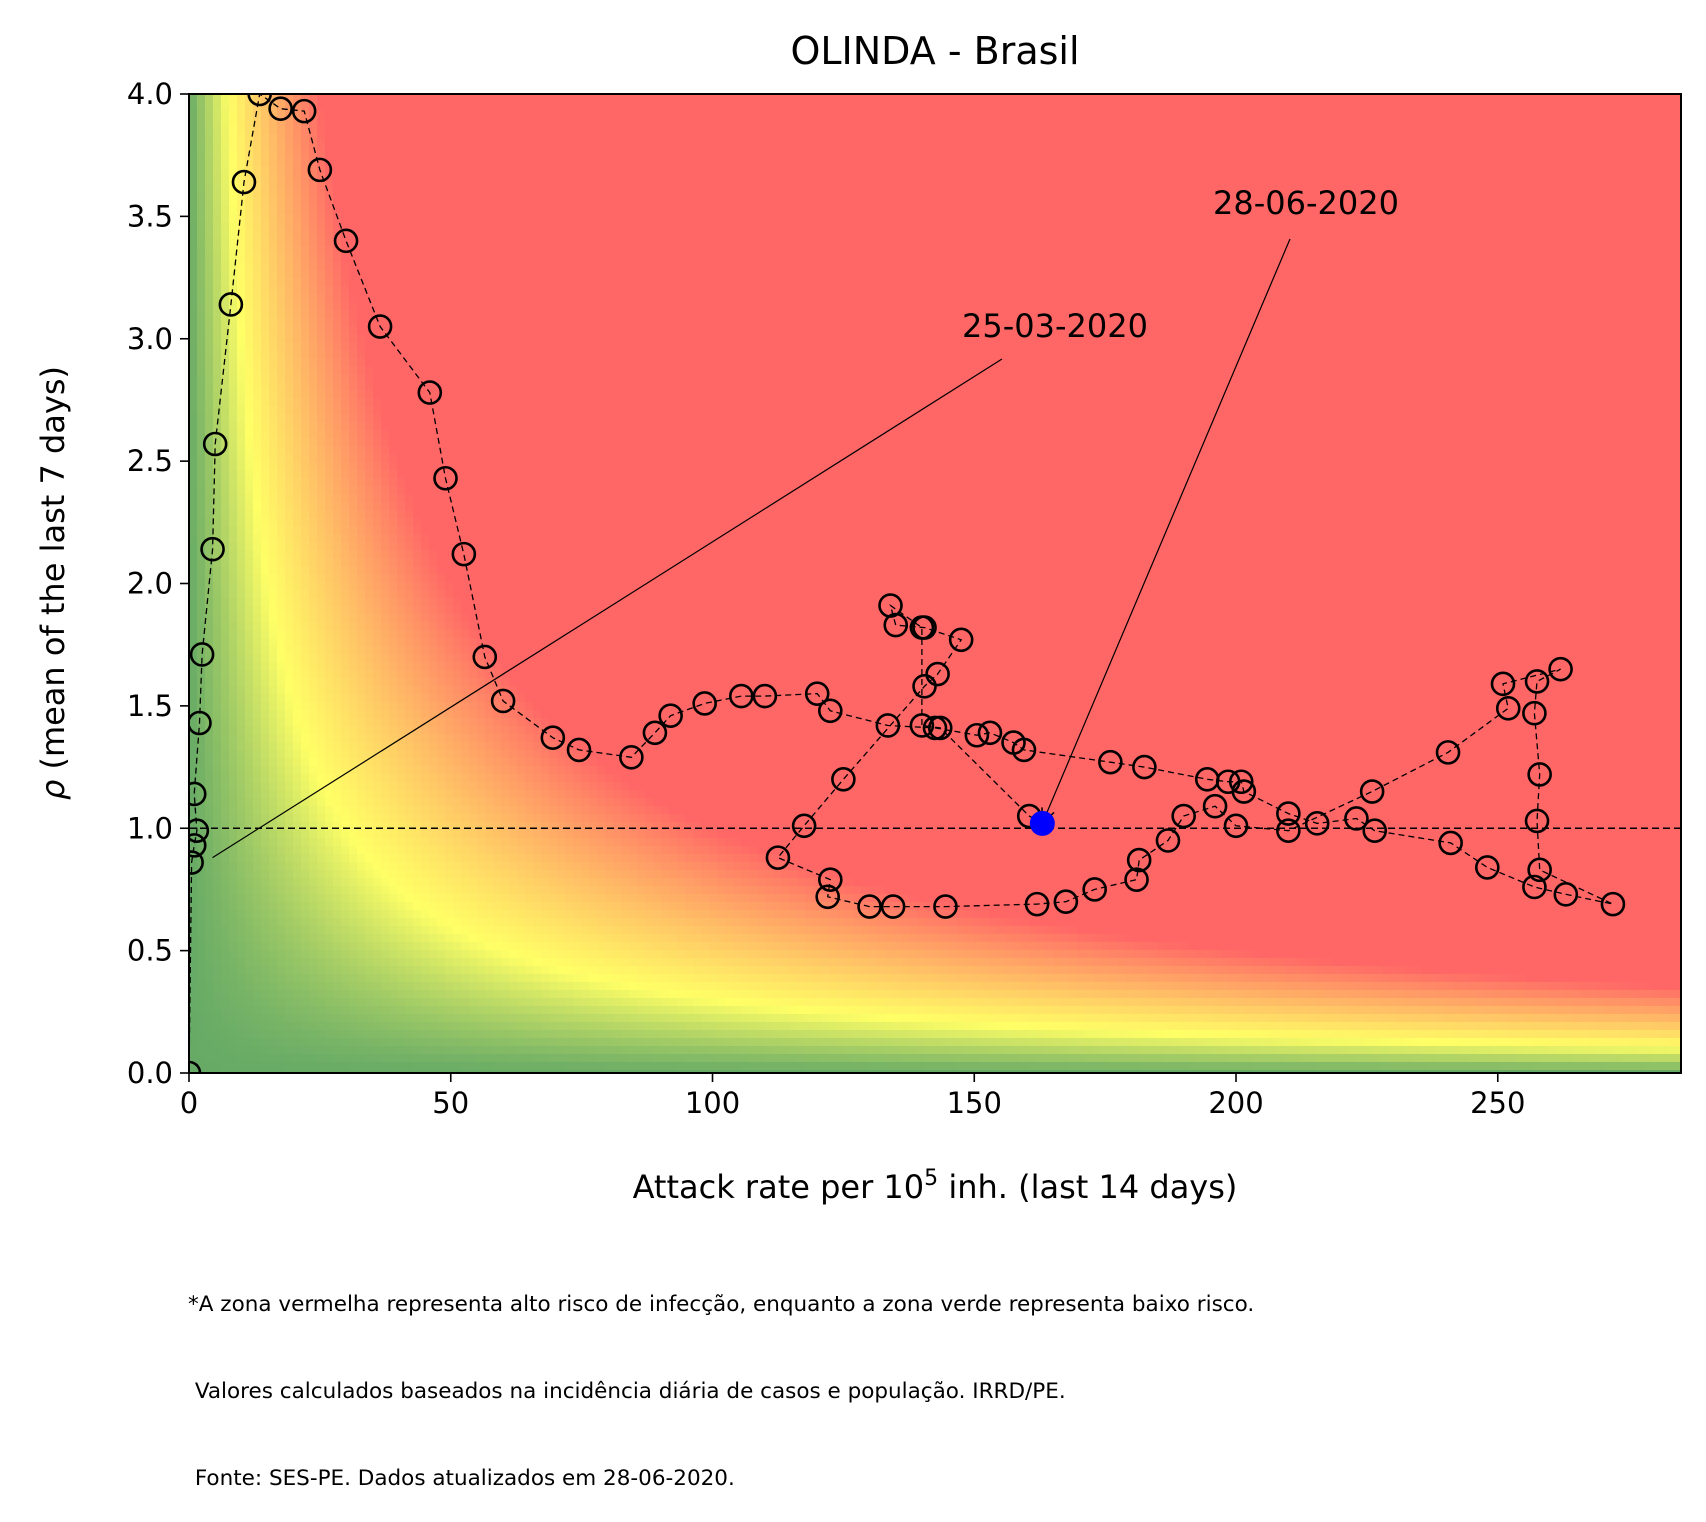  I want to click on x-axis-label-prefix: Attack rate per 10, so click(779, 1187).